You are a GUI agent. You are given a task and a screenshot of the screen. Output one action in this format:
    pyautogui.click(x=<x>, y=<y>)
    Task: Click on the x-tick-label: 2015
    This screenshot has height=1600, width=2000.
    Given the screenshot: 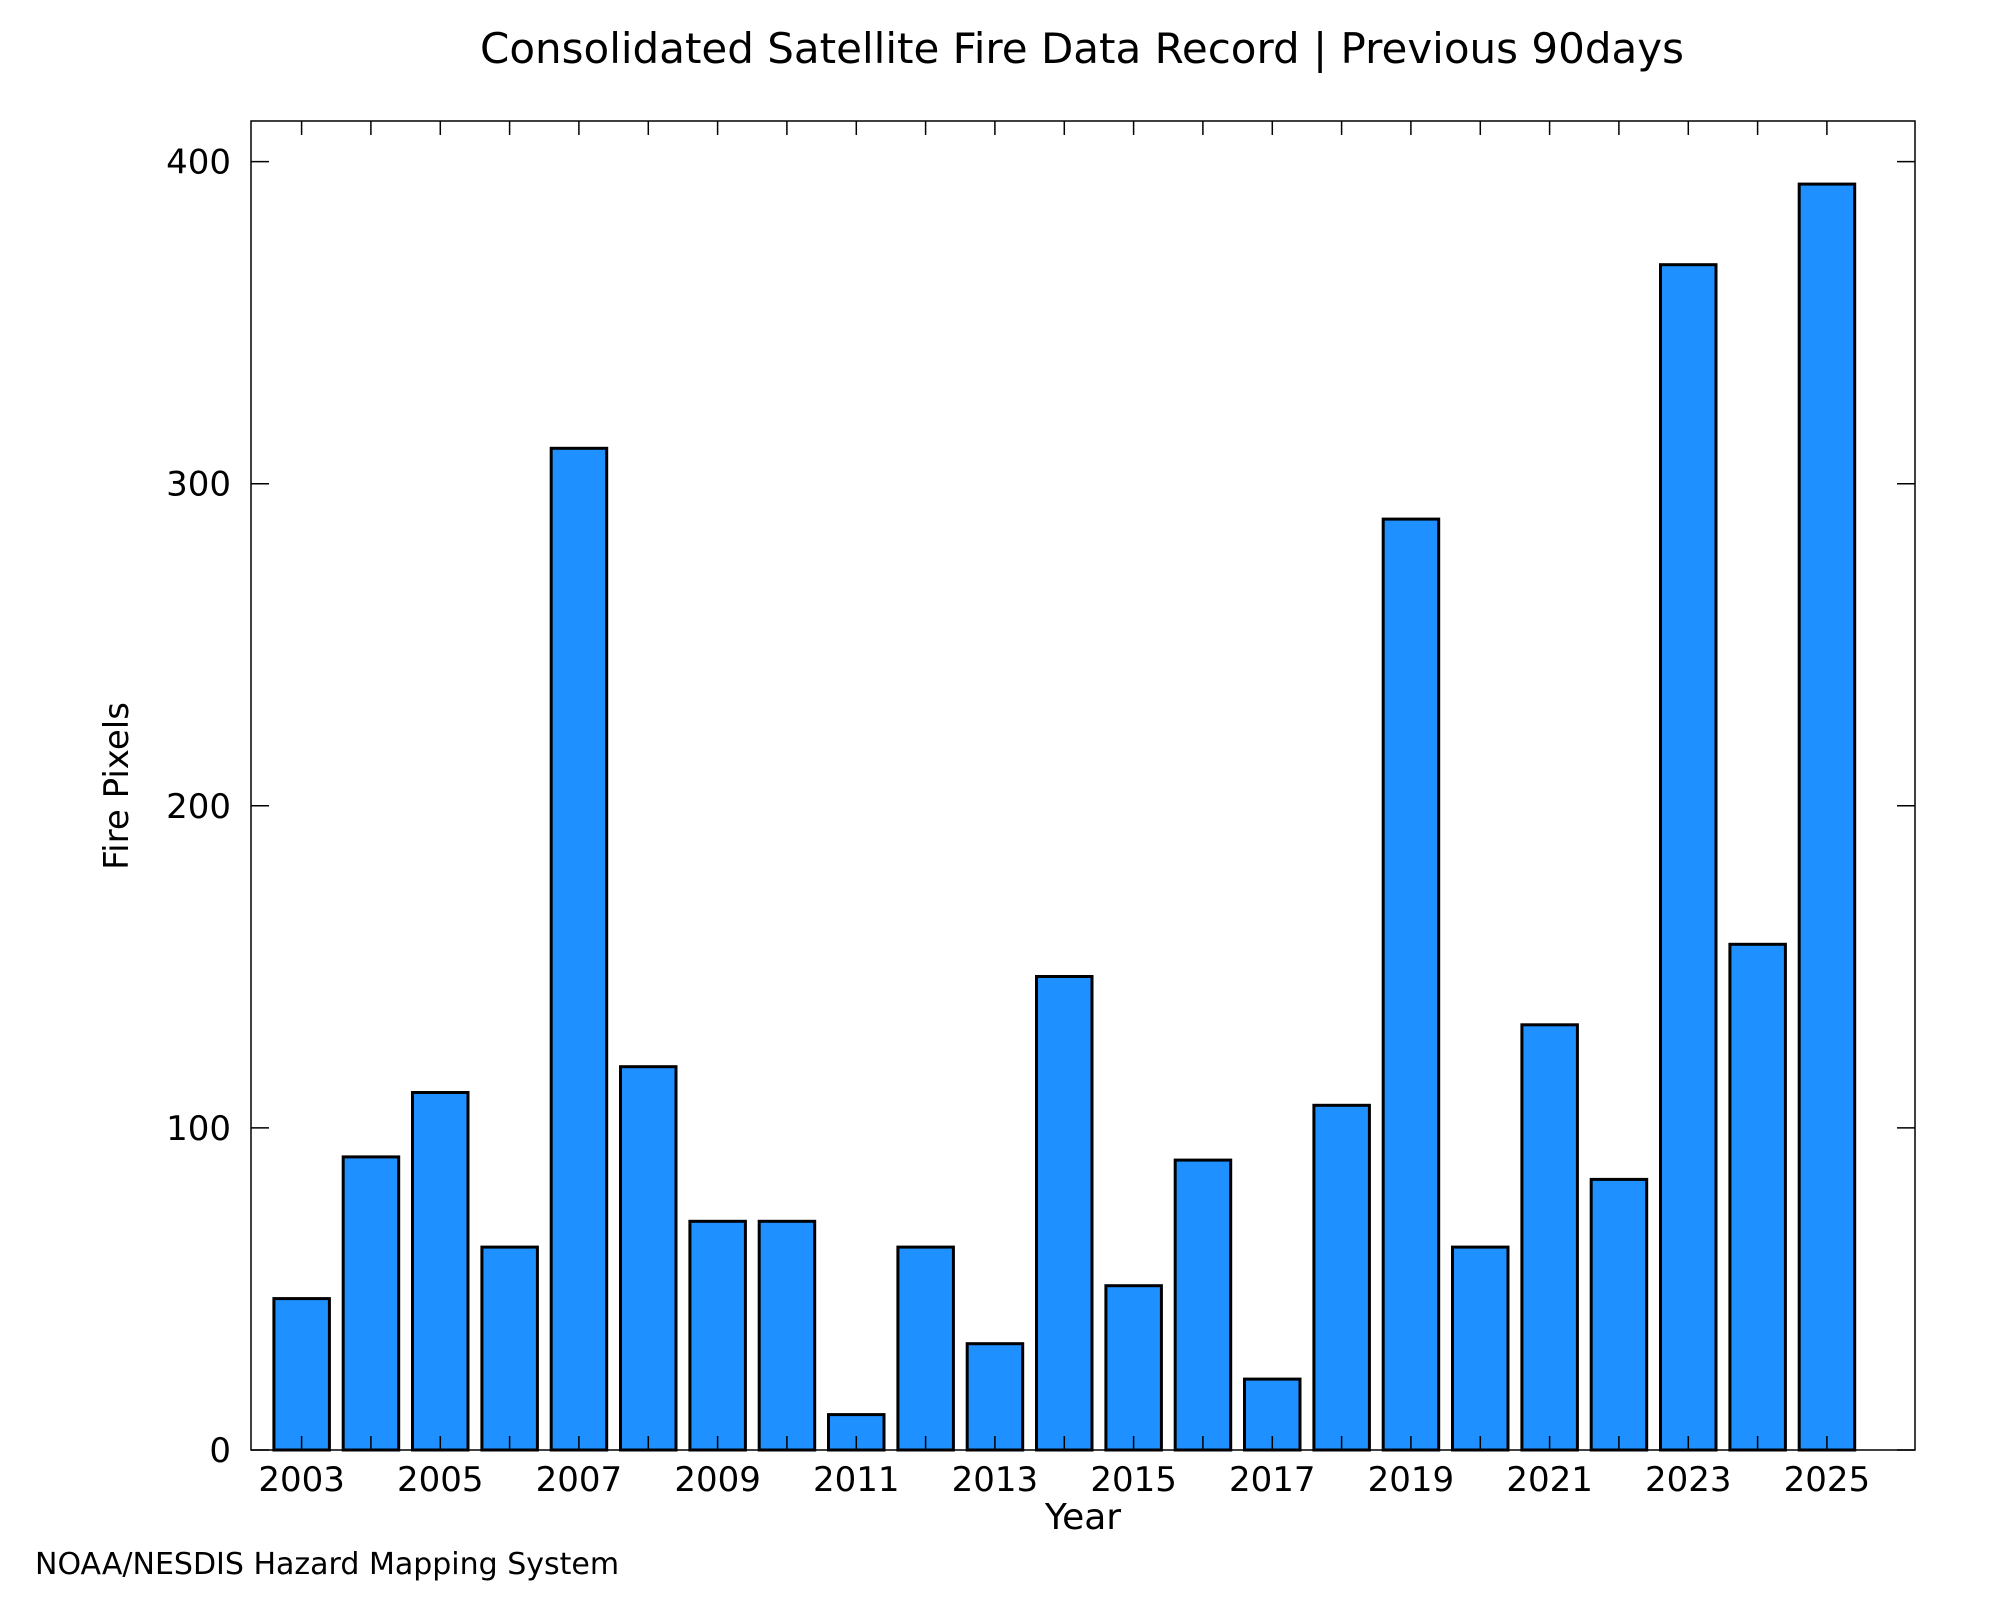 What is the action you would take?
    pyautogui.click(x=1133, y=1480)
    